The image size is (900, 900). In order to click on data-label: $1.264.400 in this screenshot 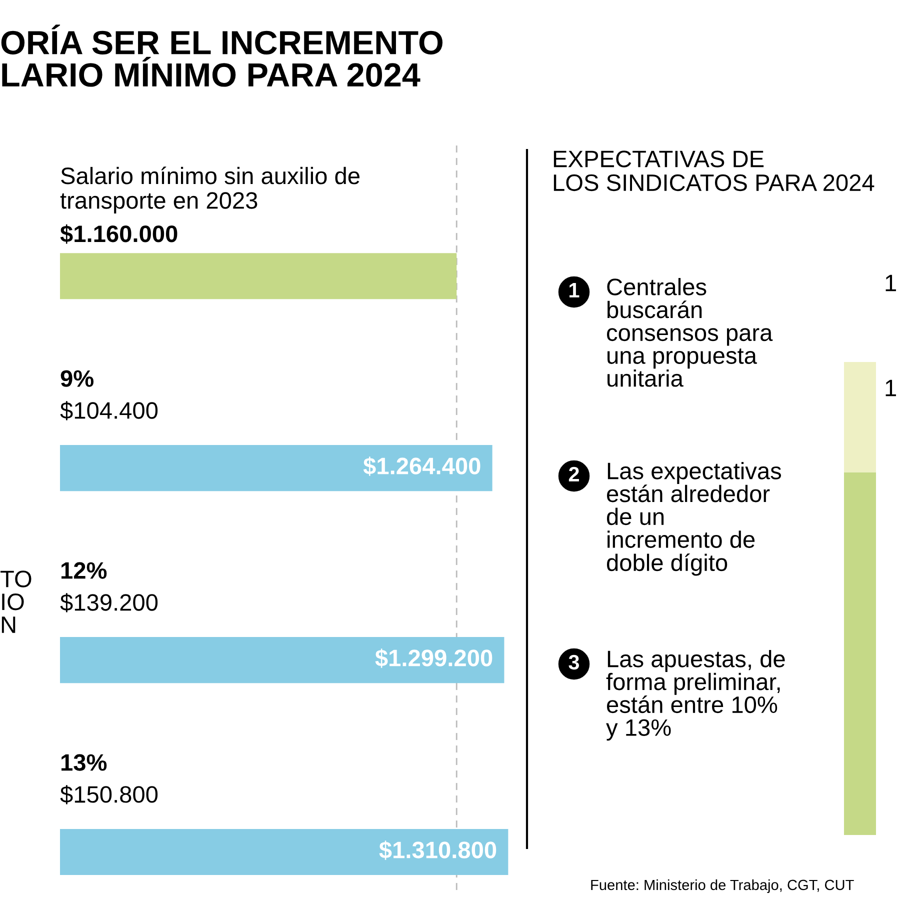, I will do `click(421, 466)`.